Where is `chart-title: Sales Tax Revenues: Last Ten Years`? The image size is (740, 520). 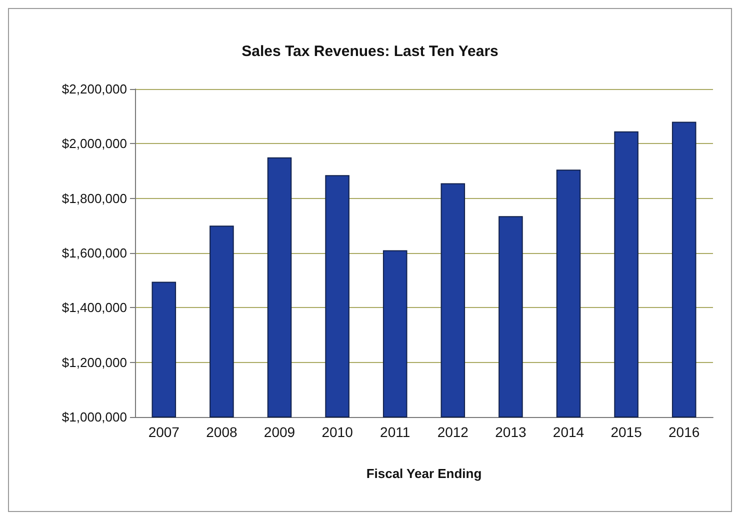 chart-title: Sales Tax Revenues: Last Ten Years is located at coordinates (370, 51).